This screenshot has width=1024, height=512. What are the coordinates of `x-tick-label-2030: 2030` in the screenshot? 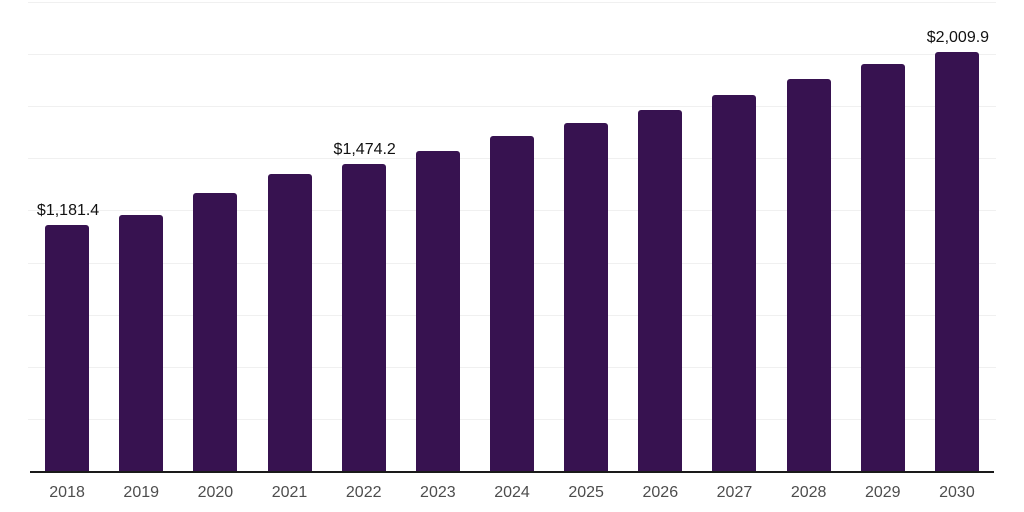 It's located at (957, 492).